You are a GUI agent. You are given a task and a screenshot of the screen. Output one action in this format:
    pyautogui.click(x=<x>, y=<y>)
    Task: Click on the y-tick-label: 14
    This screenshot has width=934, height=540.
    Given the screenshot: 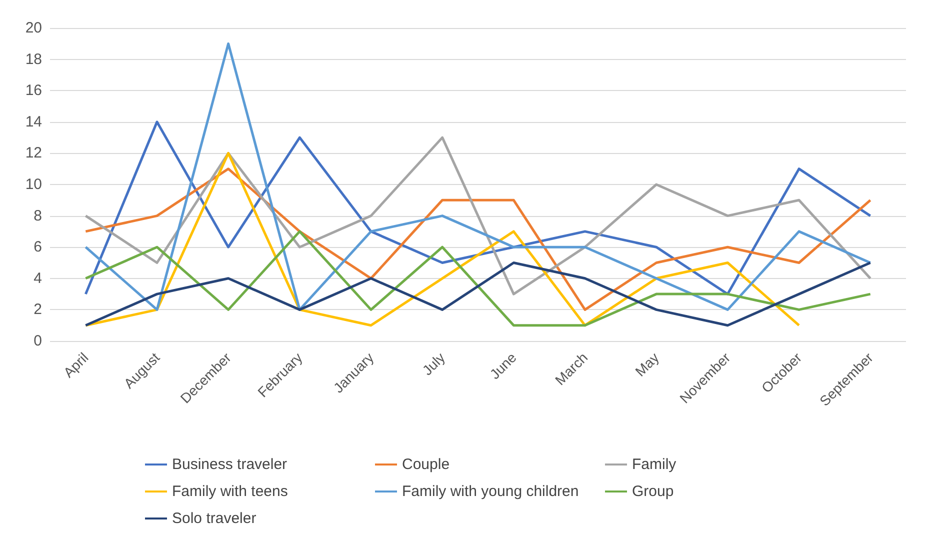 What is the action you would take?
    pyautogui.click(x=33, y=121)
    